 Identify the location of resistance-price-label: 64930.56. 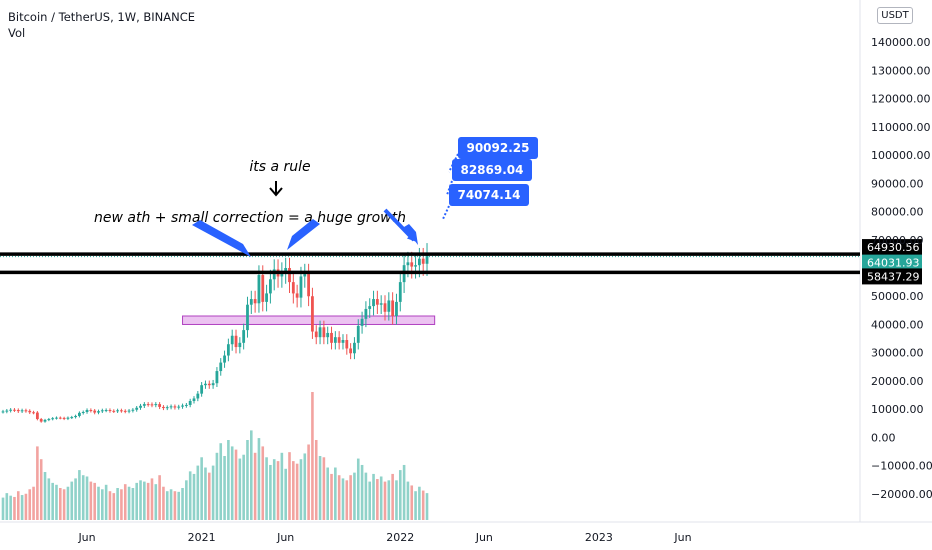
(893, 247).